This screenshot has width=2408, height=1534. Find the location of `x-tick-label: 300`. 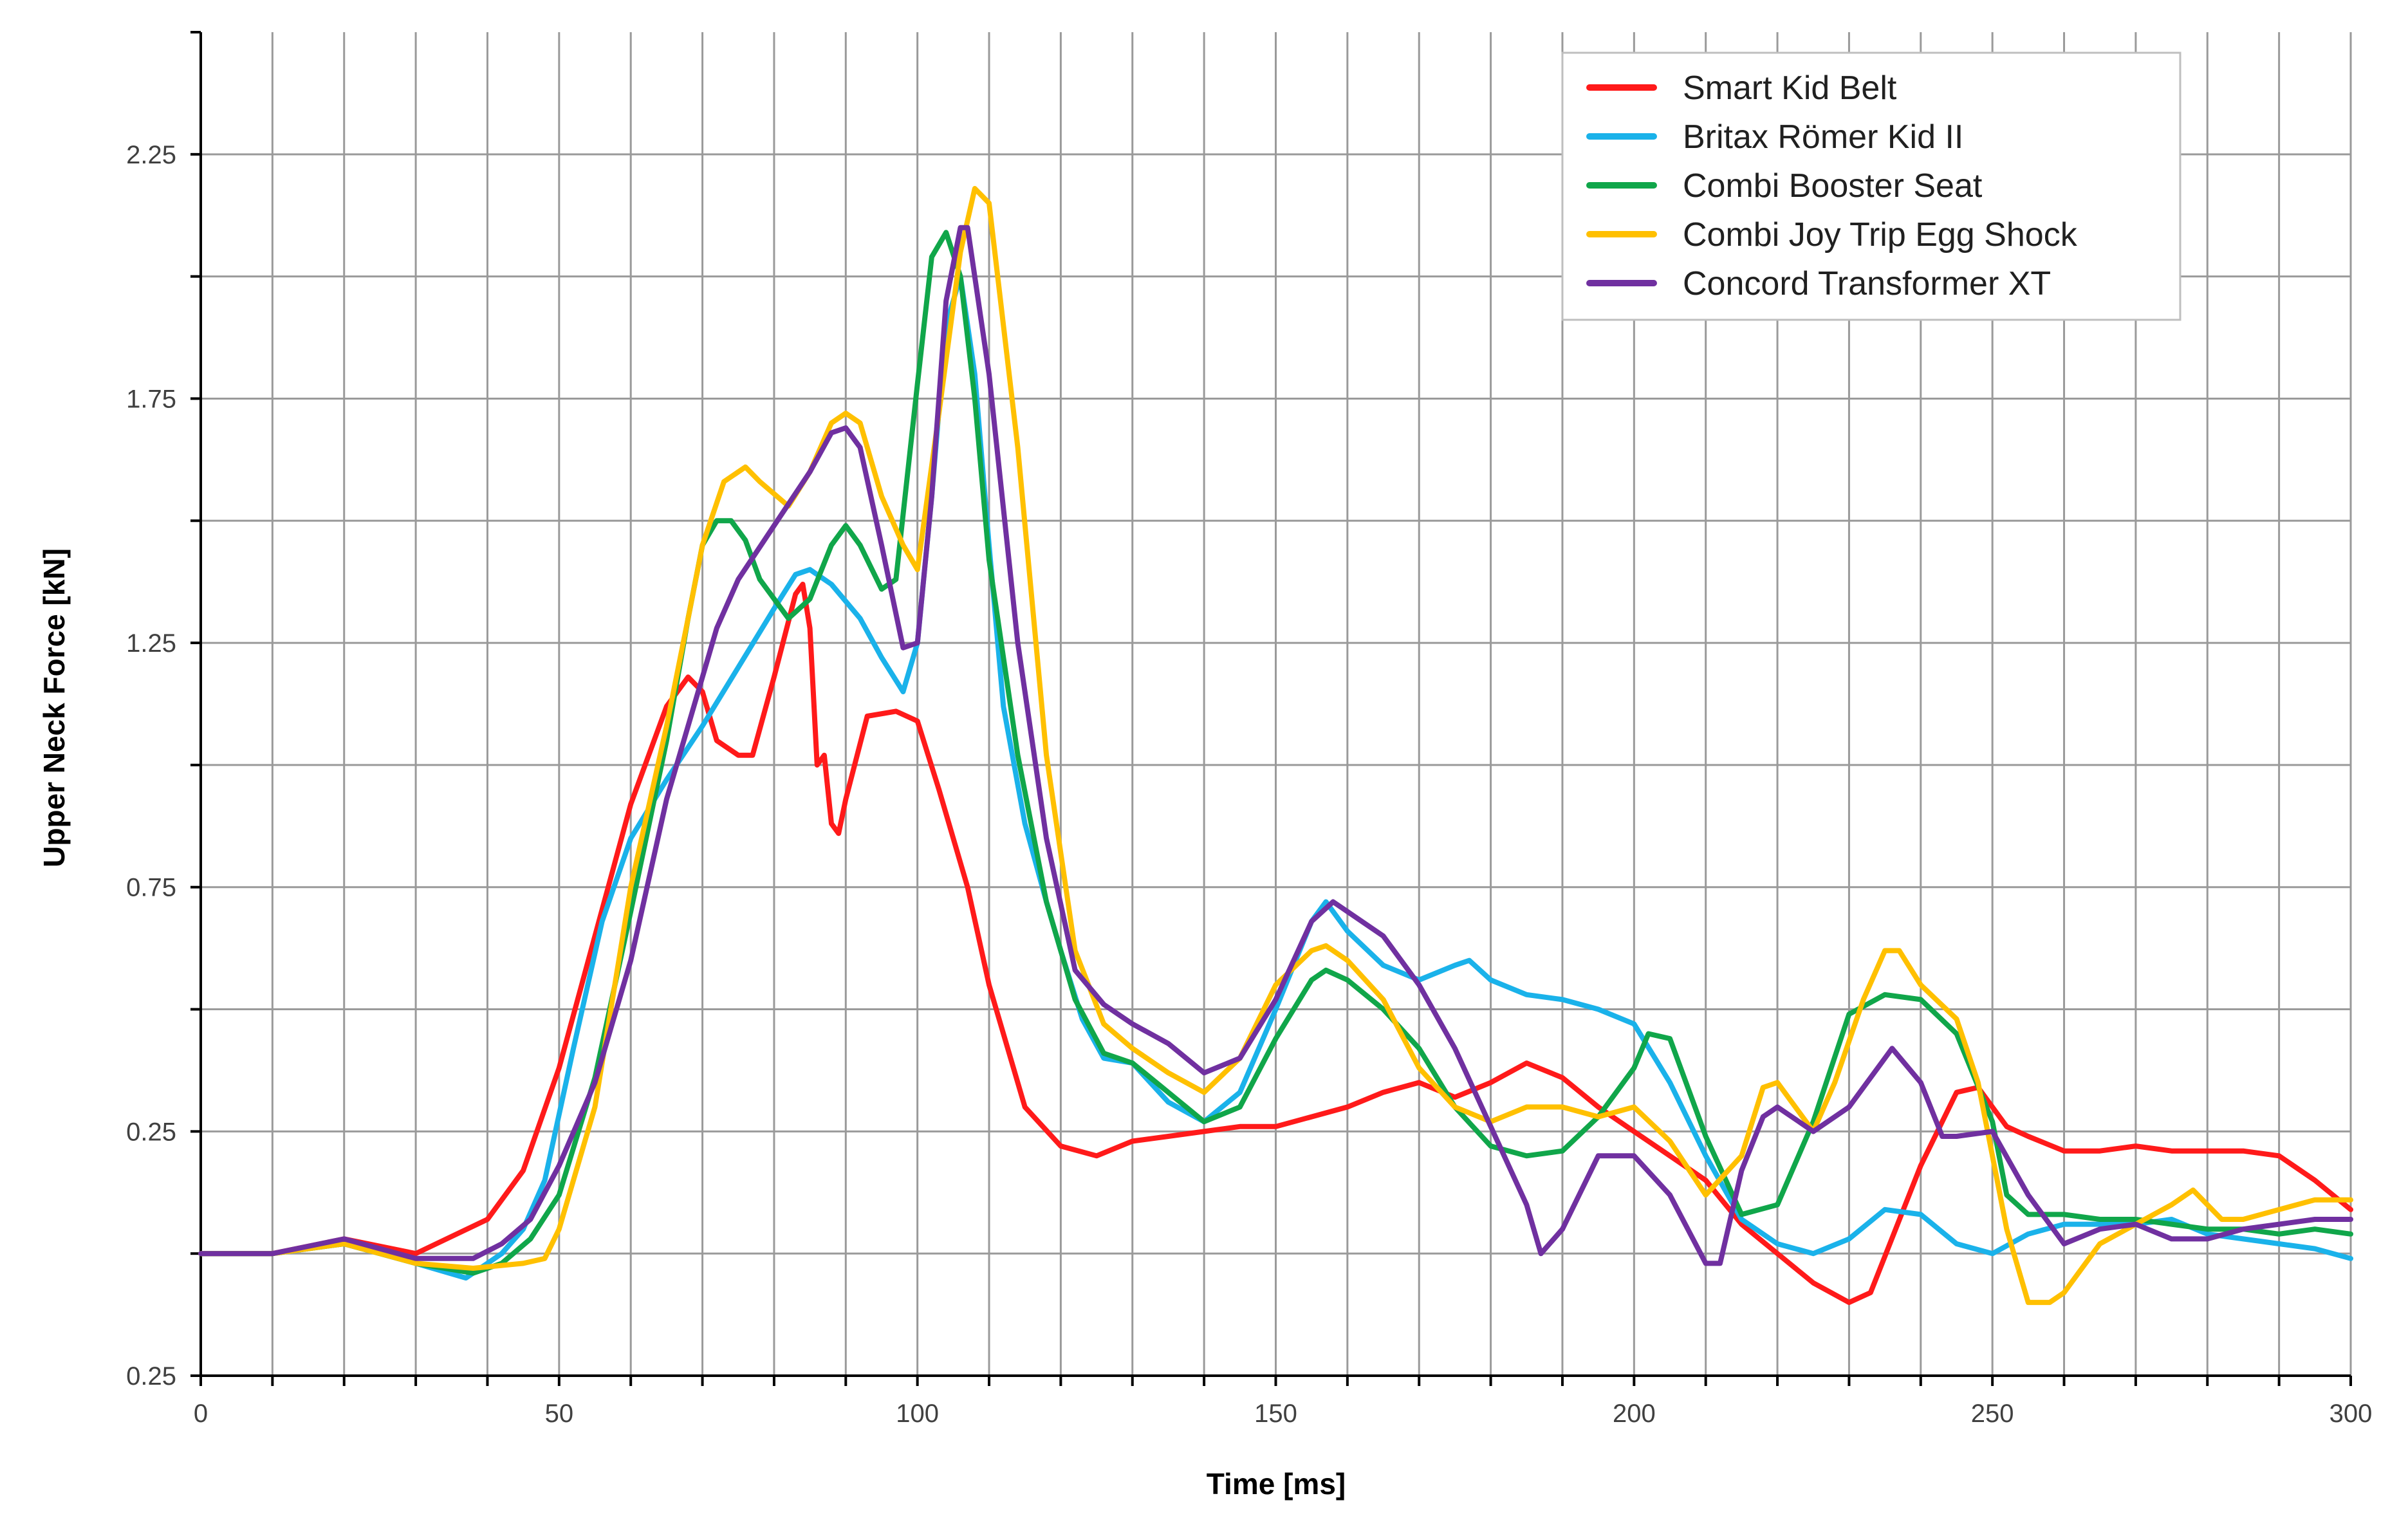

x-tick-label: 300 is located at coordinates (2351, 1414).